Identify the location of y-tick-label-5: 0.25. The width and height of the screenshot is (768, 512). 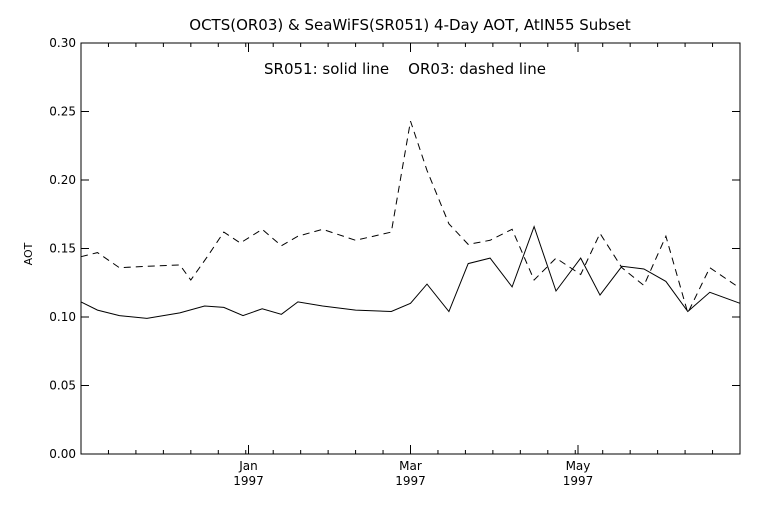
(62, 112).